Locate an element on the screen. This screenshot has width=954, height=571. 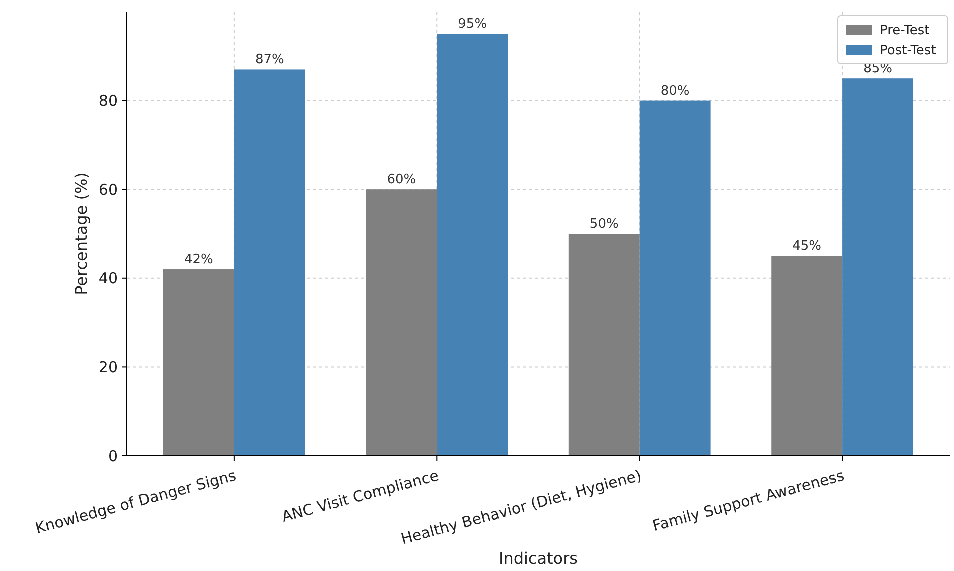
y-tick-label: 40 is located at coordinates (108, 279).